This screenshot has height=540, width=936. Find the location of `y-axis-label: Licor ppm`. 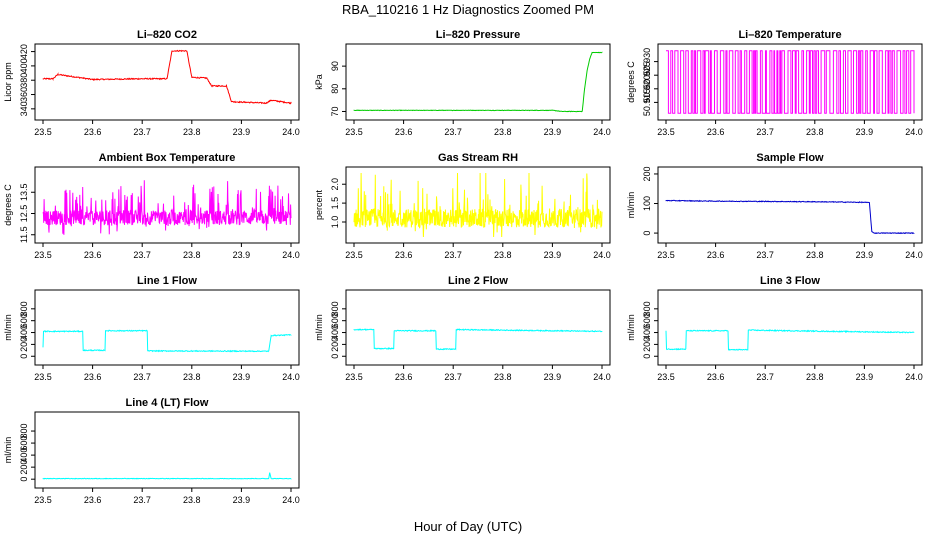

y-axis-label: Licor ppm is located at coordinates (8, 82).